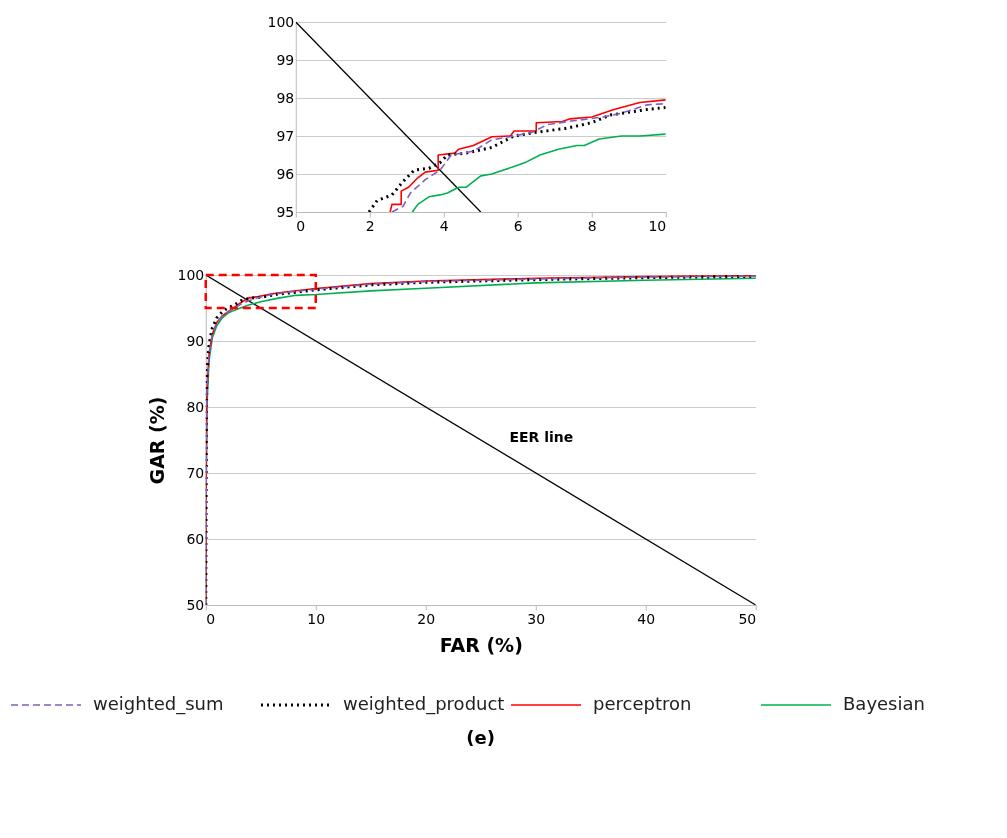 The height and width of the screenshot is (838, 1007). Describe the element at coordinates (285, 135) in the screenshot. I see `y-tick-label: 97` at that location.